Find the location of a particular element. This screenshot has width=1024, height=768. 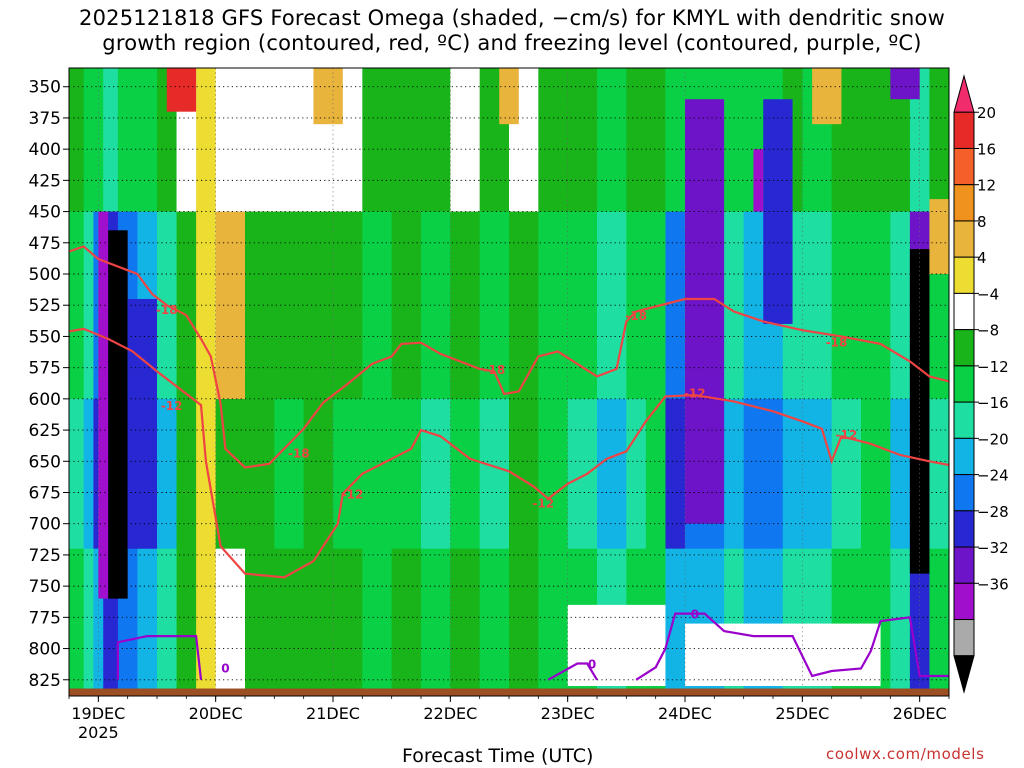

y-tick-label: 575 is located at coordinates (45, 369).